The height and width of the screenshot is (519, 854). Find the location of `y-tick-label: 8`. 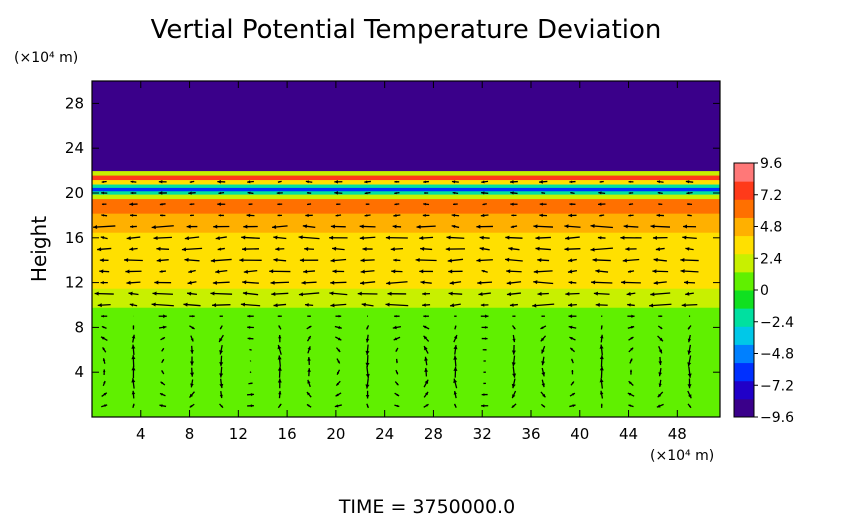

y-tick-label: 8 is located at coordinates (79, 327).